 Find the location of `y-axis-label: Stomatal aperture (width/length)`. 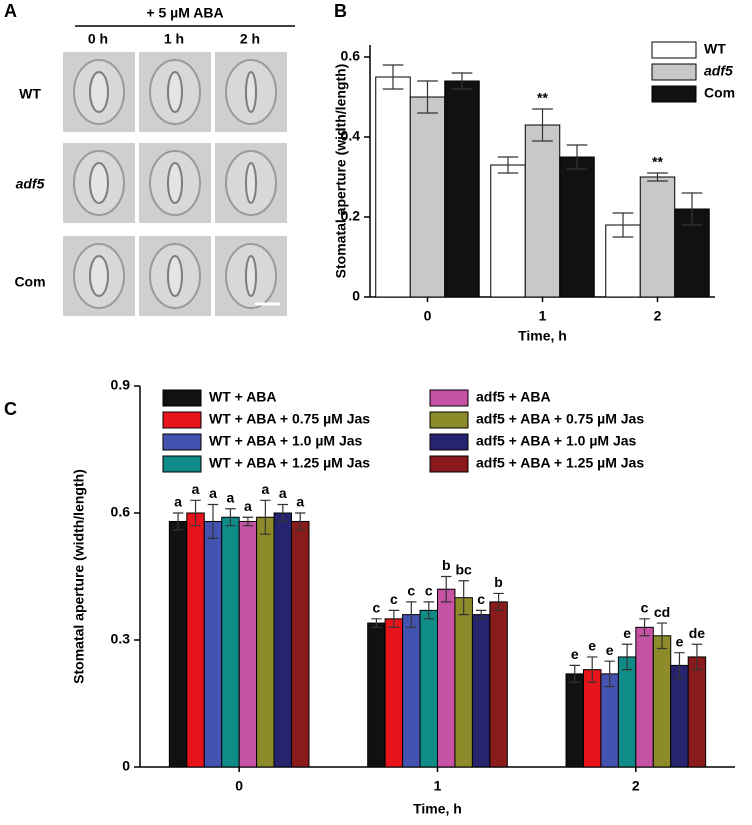

y-axis-label: Stomatal aperture (width/length) is located at coordinates (79, 576).